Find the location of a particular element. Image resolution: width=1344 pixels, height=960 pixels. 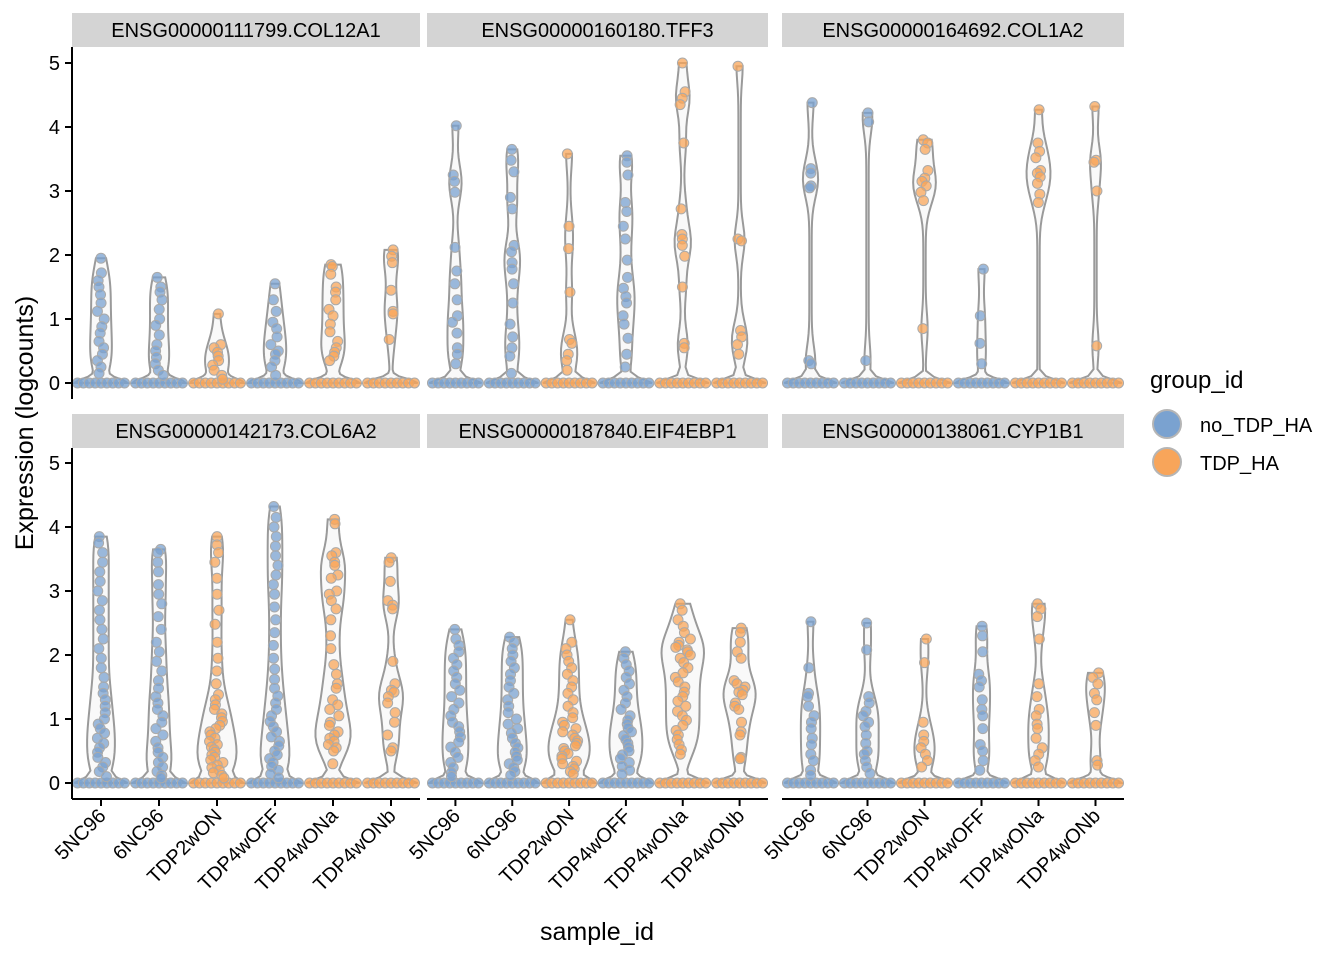

strip-background is located at coordinates (597, 30).